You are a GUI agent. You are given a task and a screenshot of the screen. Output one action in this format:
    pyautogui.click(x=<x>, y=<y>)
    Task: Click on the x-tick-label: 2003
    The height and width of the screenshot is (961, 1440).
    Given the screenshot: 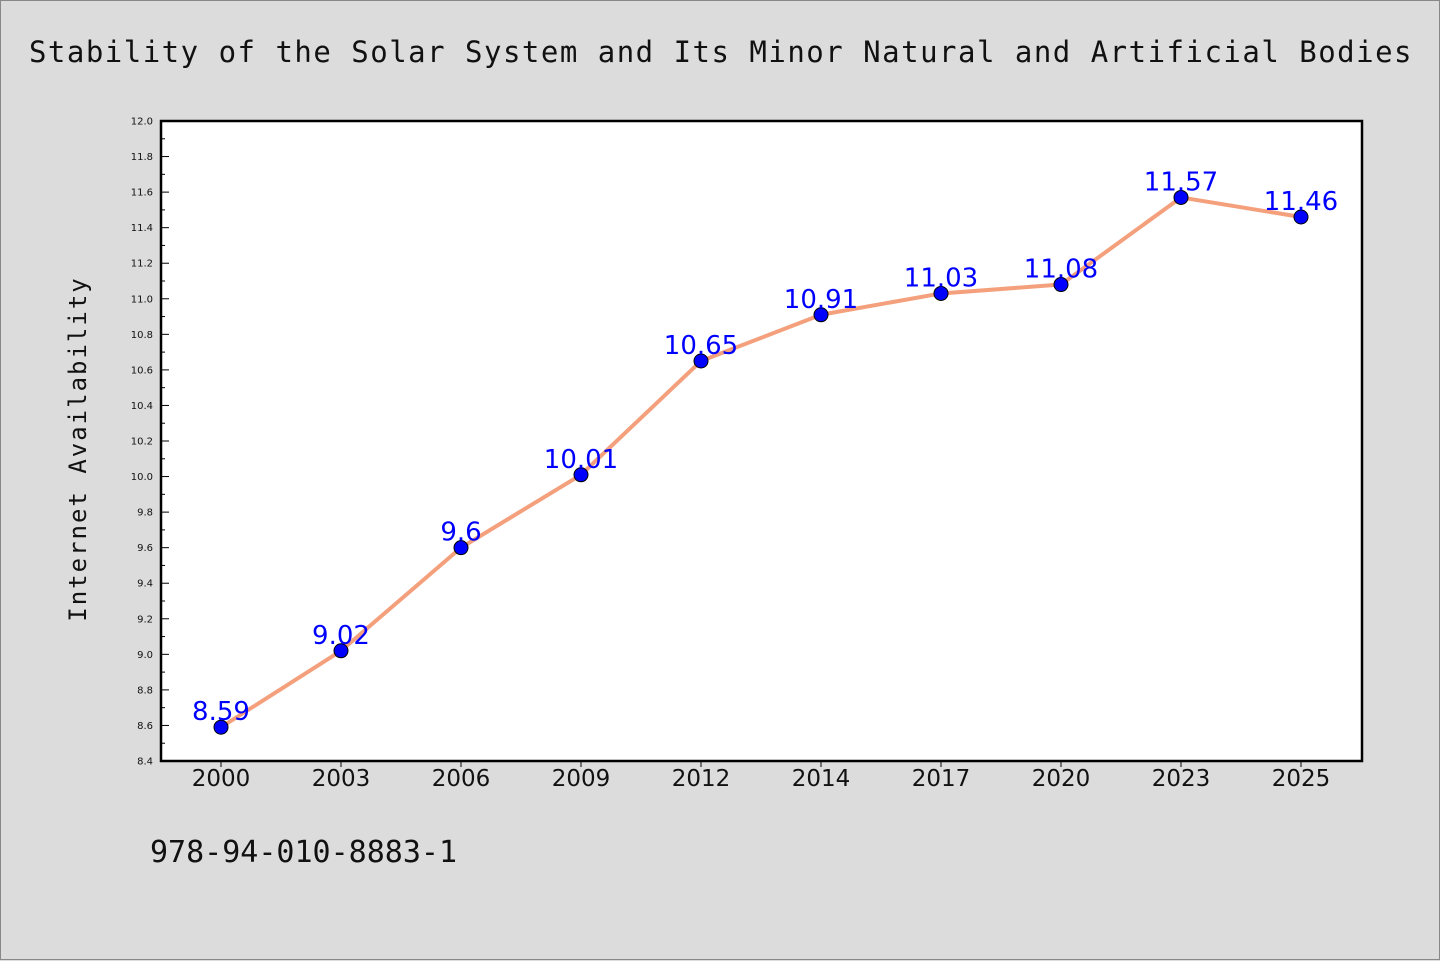 What is the action you would take?
    pyautogui.click(x=341, y=779)
    